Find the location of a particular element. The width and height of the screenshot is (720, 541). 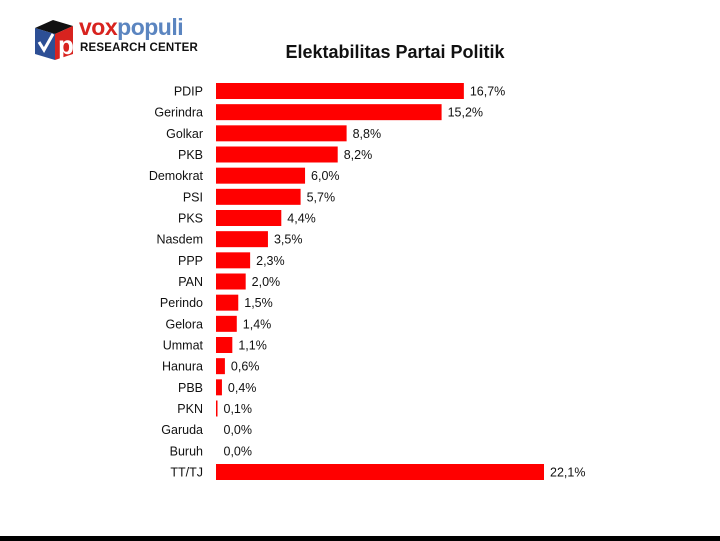

bar-demokrat is located at coordinates (261, 175).